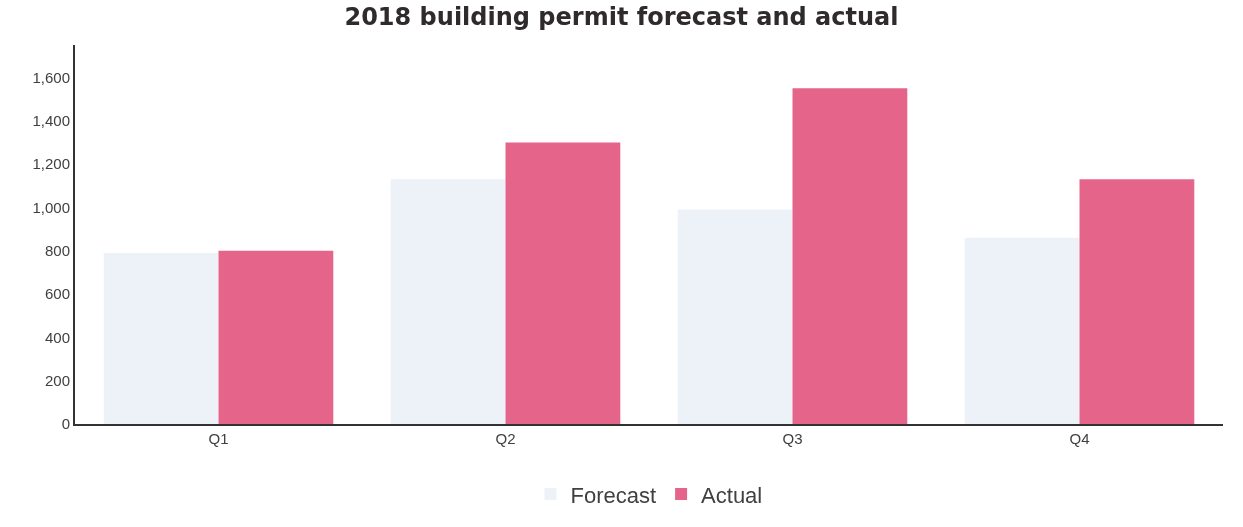  What do you see at coordinates (57, 337) in the screenshot?
I see `y-tick-label: 400` at bounding box center [57, 337].